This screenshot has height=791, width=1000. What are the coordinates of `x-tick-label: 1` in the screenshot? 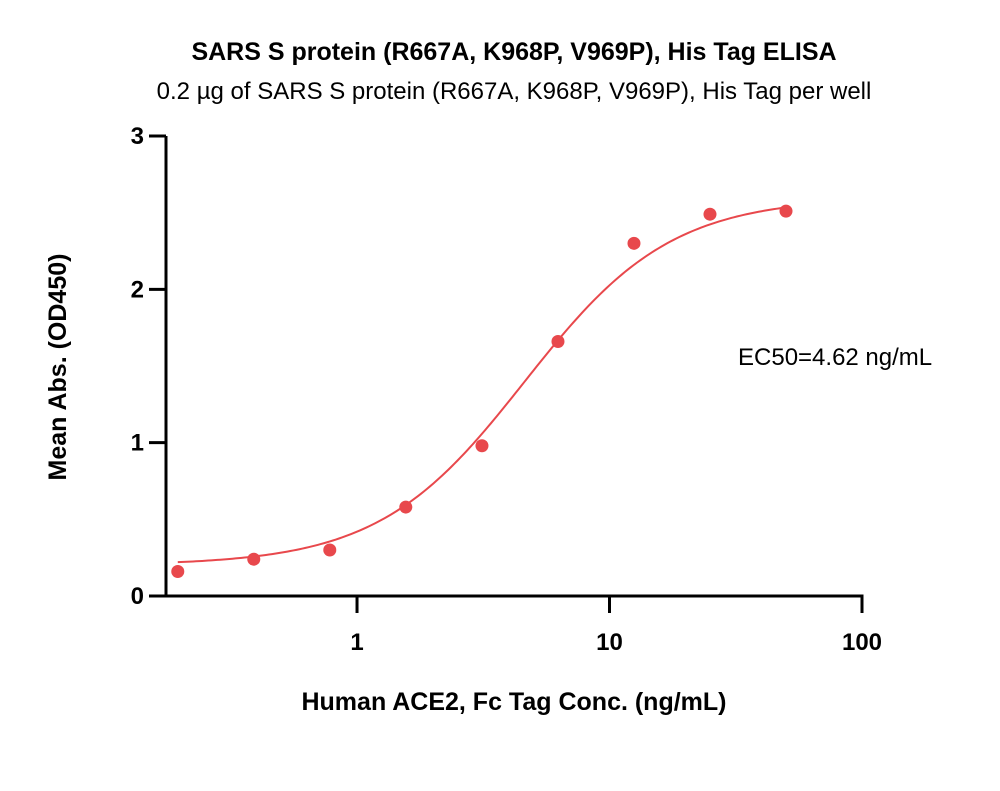 It's located at (356, 642).